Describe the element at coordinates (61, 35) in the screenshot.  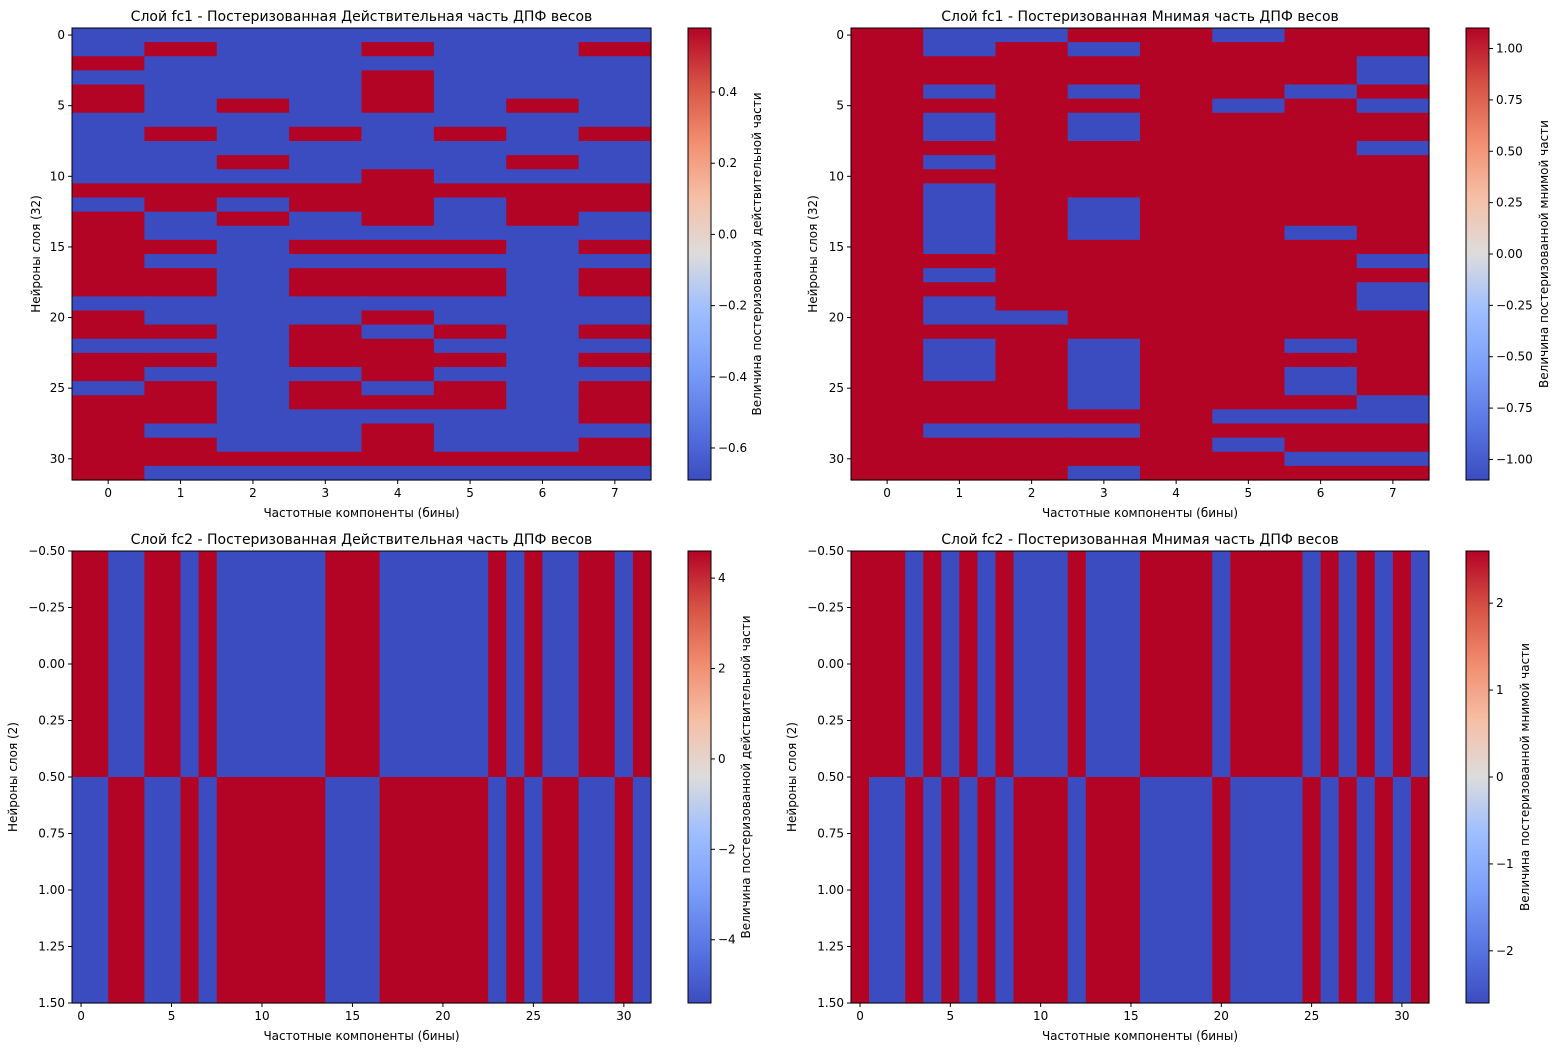
I see `y-tick-label: 0` at that location.